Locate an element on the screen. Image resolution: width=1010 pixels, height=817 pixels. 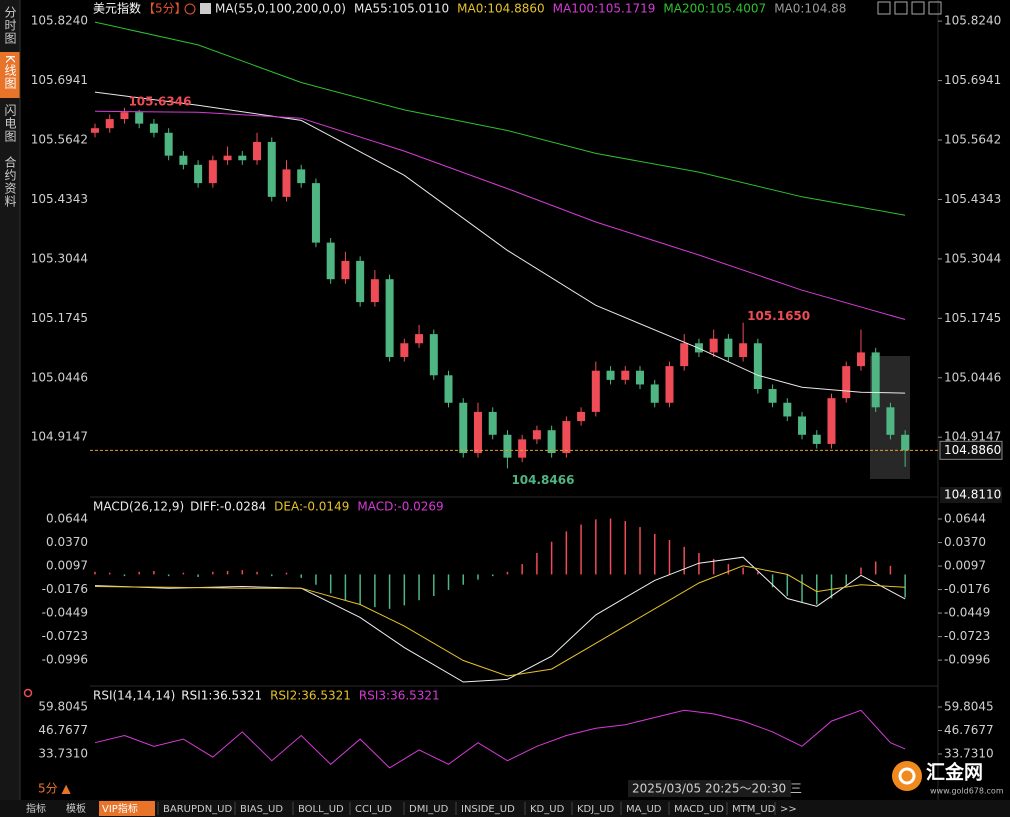
footer-tab: >> is located at coordinates (788, 809).